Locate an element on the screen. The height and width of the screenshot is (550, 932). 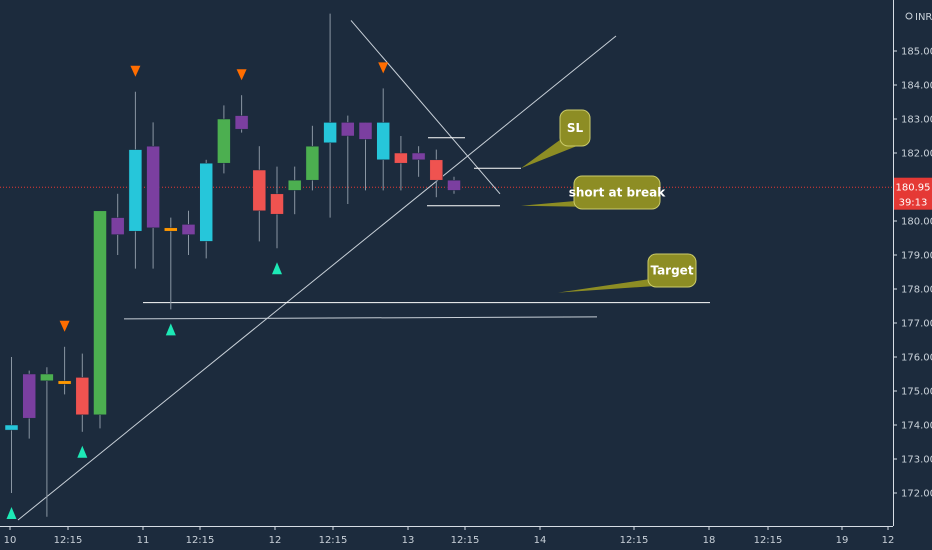
price-tick-label: 176.00 is located at coordinates (916, 358).